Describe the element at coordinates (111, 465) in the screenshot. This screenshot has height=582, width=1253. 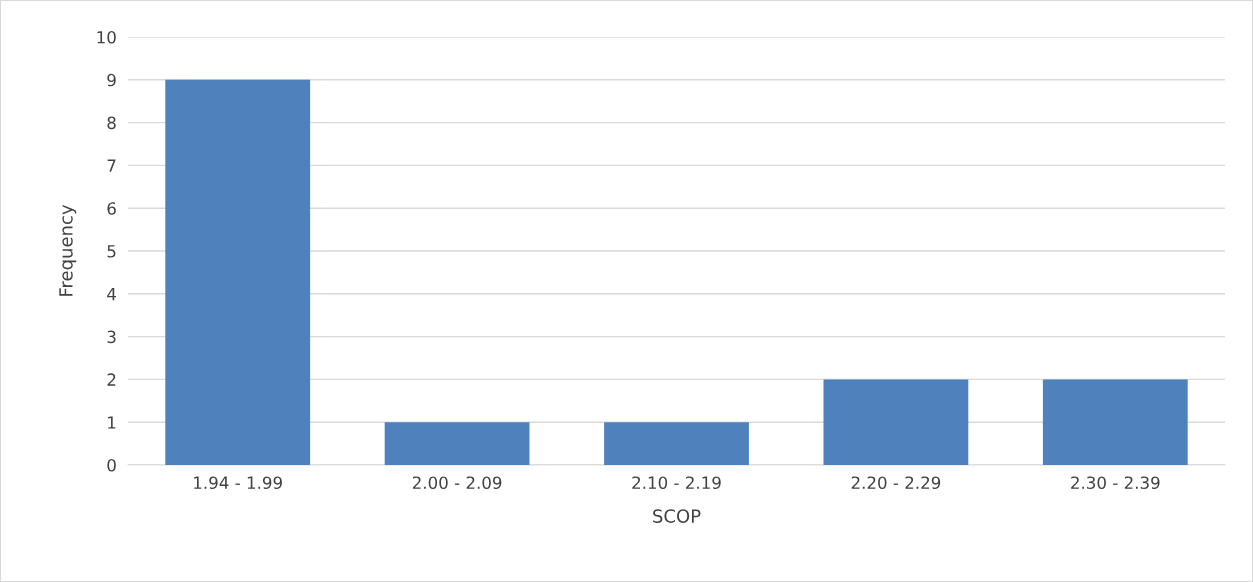
I see `y-tick-label: 0` at that location.